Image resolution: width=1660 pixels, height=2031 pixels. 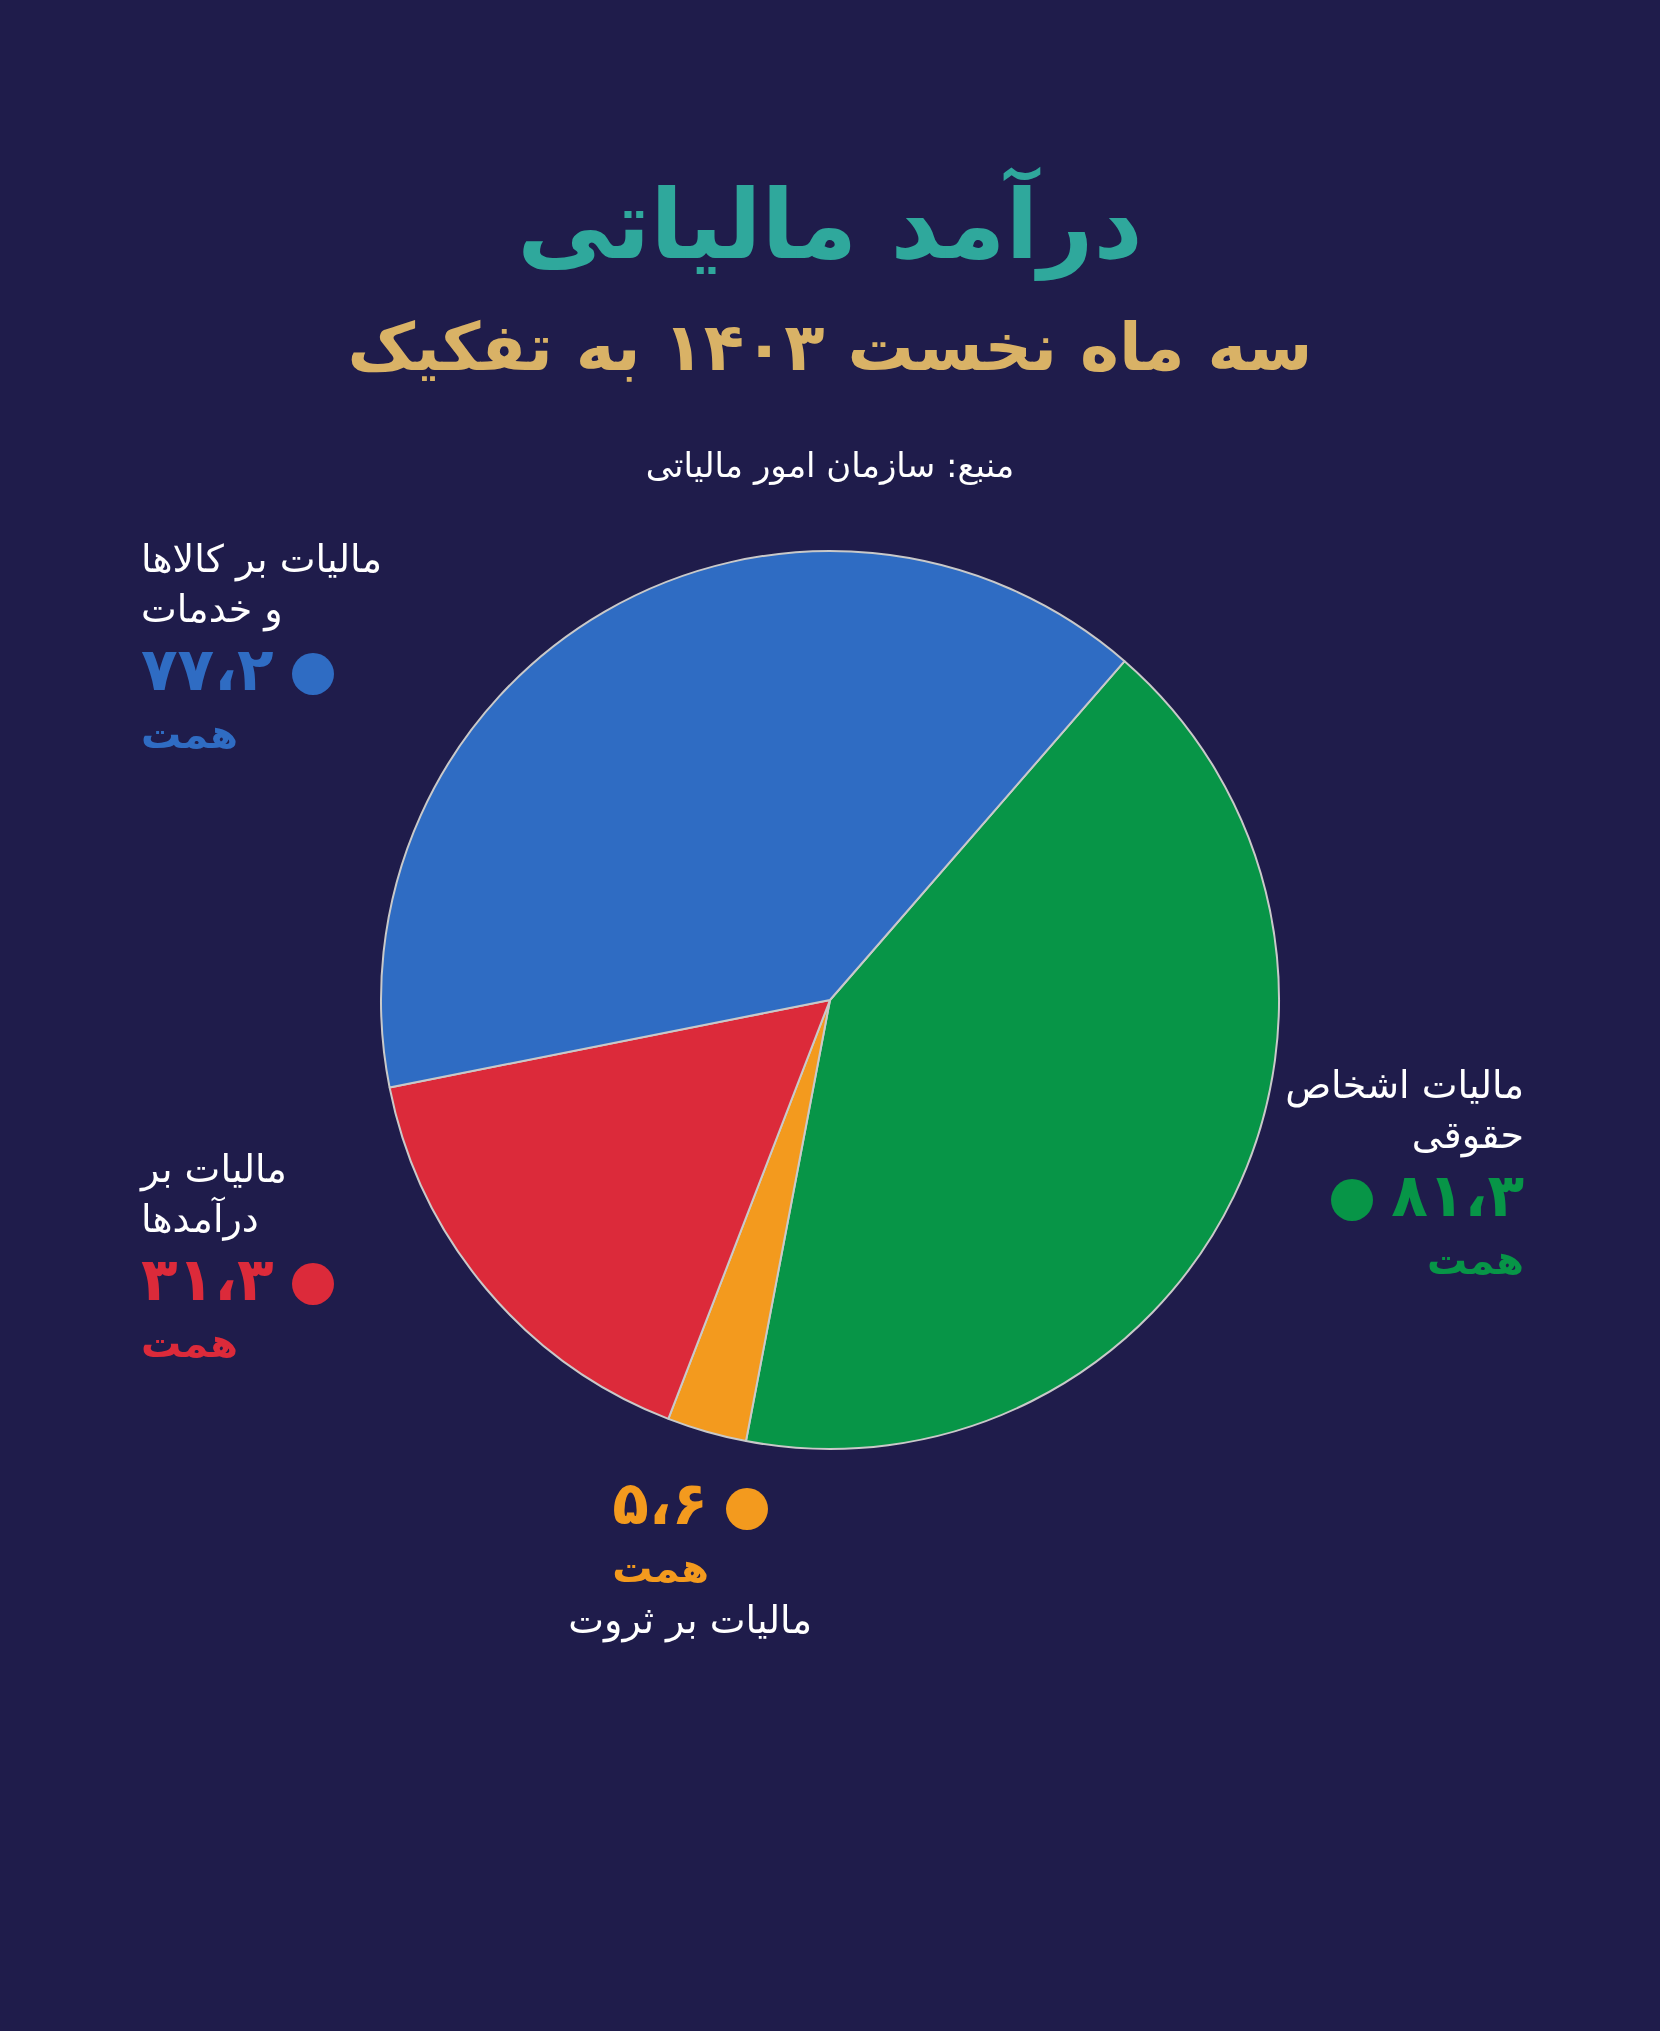 I want to click on data-label: ۷۷،۲ همت, so click(x=207, y=695).